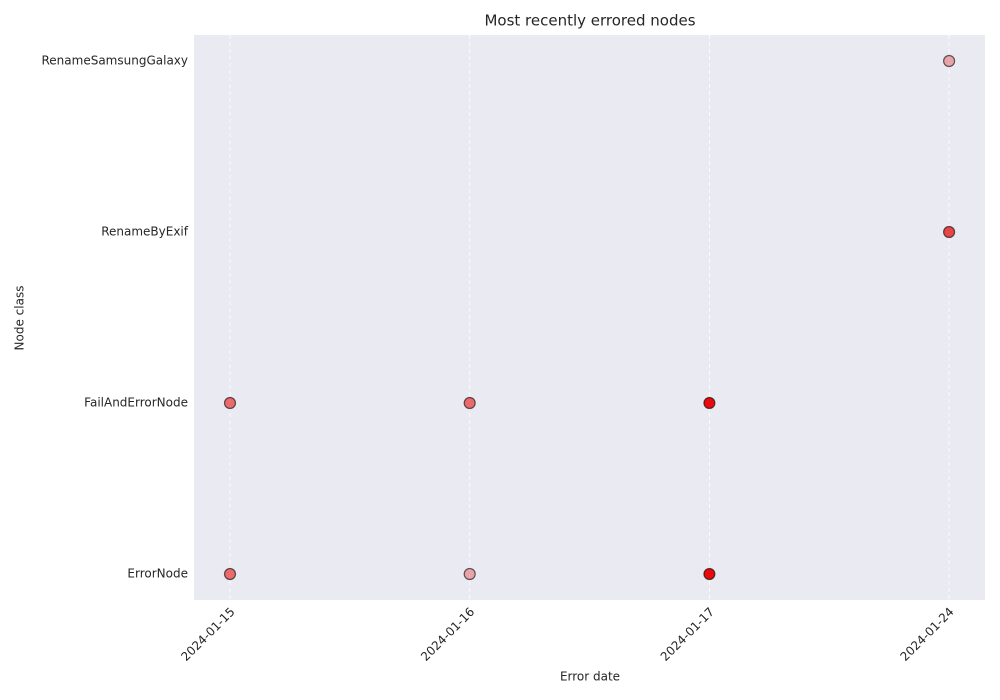  I want to click on y-axis-label: Node class, so click(20, 318).